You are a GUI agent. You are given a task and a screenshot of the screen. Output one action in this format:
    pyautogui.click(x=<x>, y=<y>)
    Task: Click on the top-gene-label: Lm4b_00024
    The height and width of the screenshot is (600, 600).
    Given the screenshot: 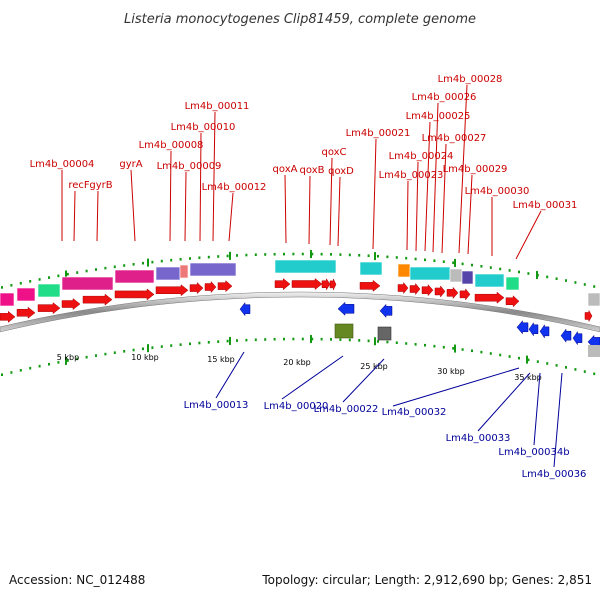 What is the action you would take?
    pyautogui.click(x=421, y=156)
    